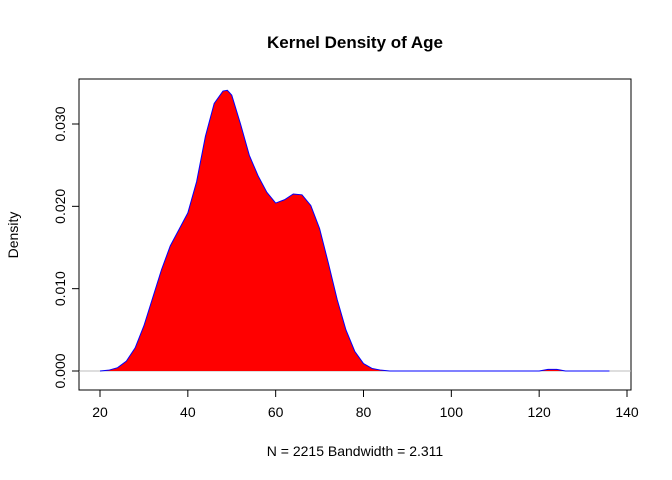  What do you see at coordinates (452, 412) in the screenshot?
I see `x-tick-label: 100` at bounding box center [452, 412].